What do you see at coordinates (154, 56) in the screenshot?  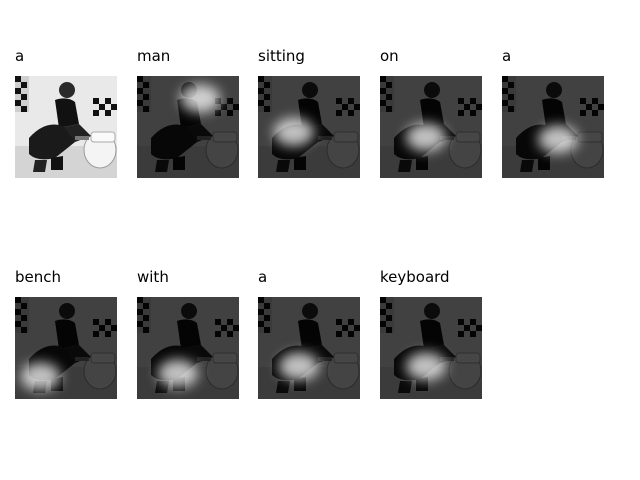 I see `caption-word: man` at bounding box center [154, 56].